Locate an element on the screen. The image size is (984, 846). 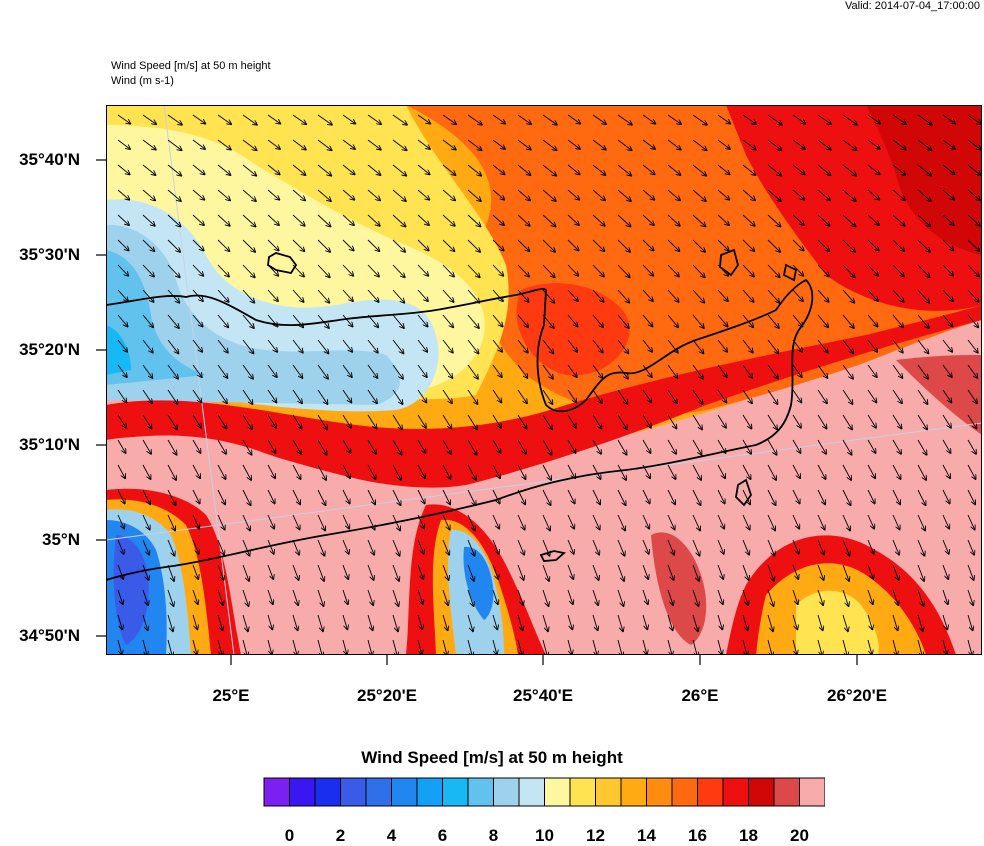
colorbar-title: Wind Speed [m/s] at 50 m height is located at coordinates (492, 757).